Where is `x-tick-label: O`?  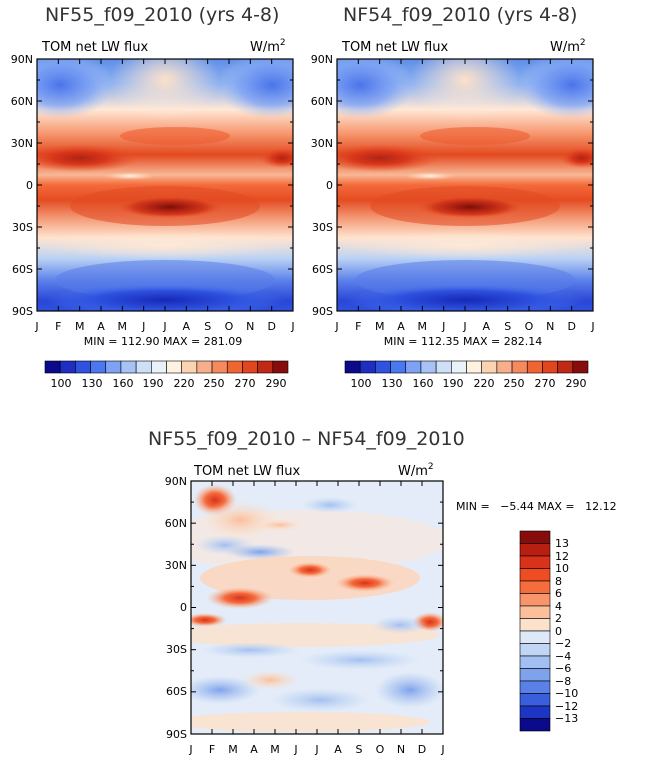 x-tick-label: O is located at coordinates (229, 326).